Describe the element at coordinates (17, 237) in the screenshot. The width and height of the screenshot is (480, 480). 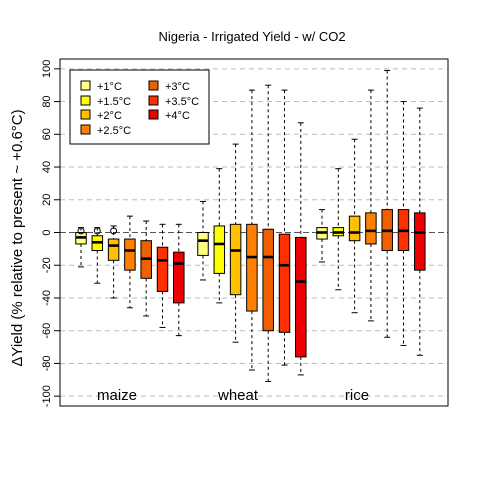
I see `y-axis-label: ΔYield (% relative to present ~ +0.6°C)` at that location.